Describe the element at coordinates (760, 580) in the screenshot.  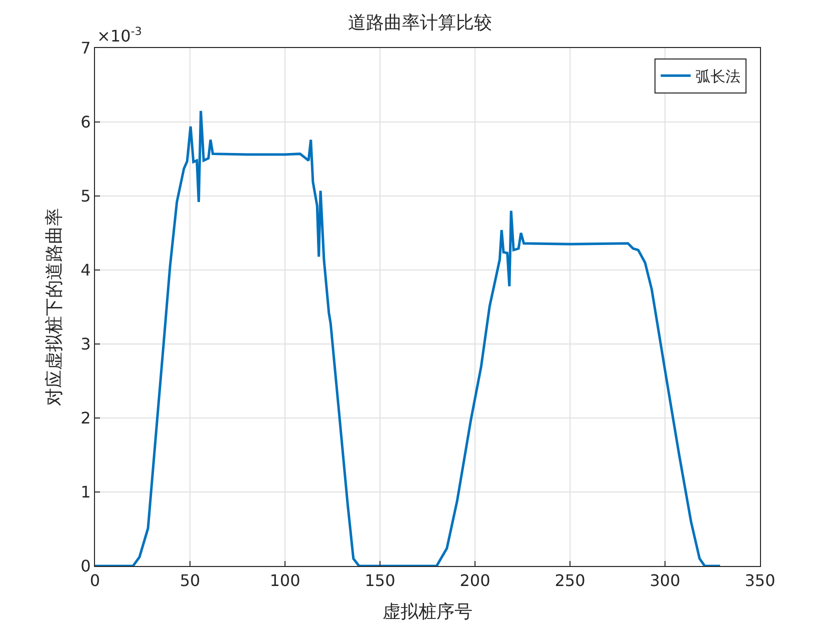
I see `x-tick-label: 350` at that location.